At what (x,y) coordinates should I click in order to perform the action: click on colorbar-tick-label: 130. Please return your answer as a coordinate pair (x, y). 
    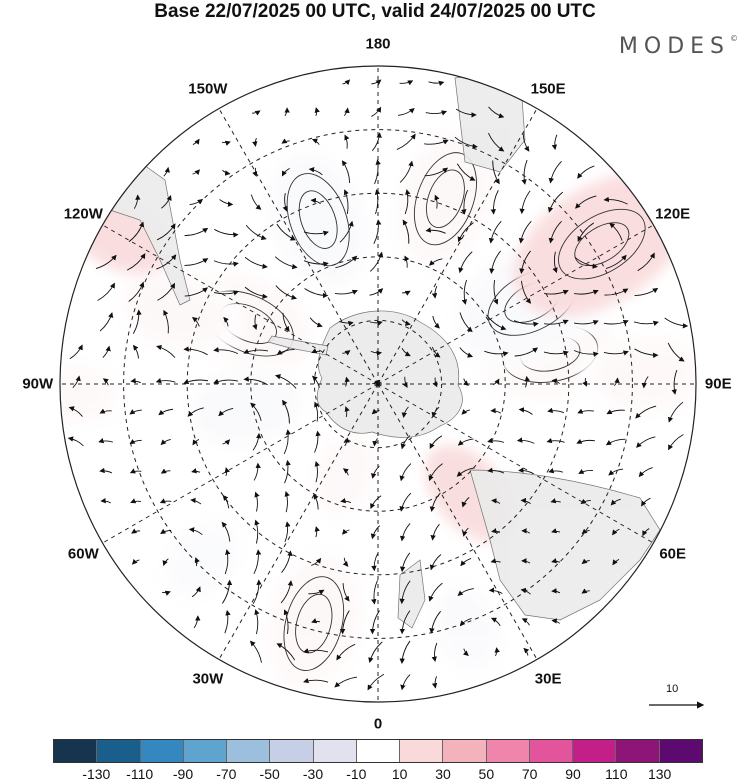
    Looking at the image, I should click on (659, 774).